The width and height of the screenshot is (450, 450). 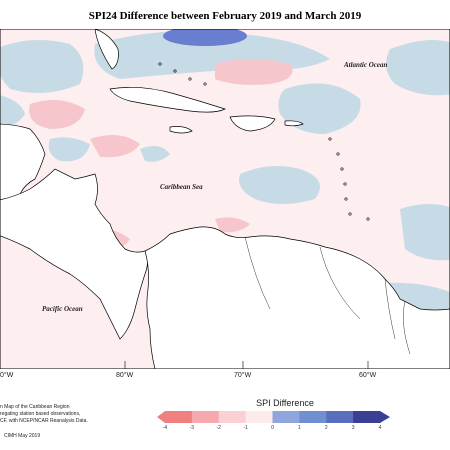 I want to click on pink-venezuela, so click(x=232, y=225).